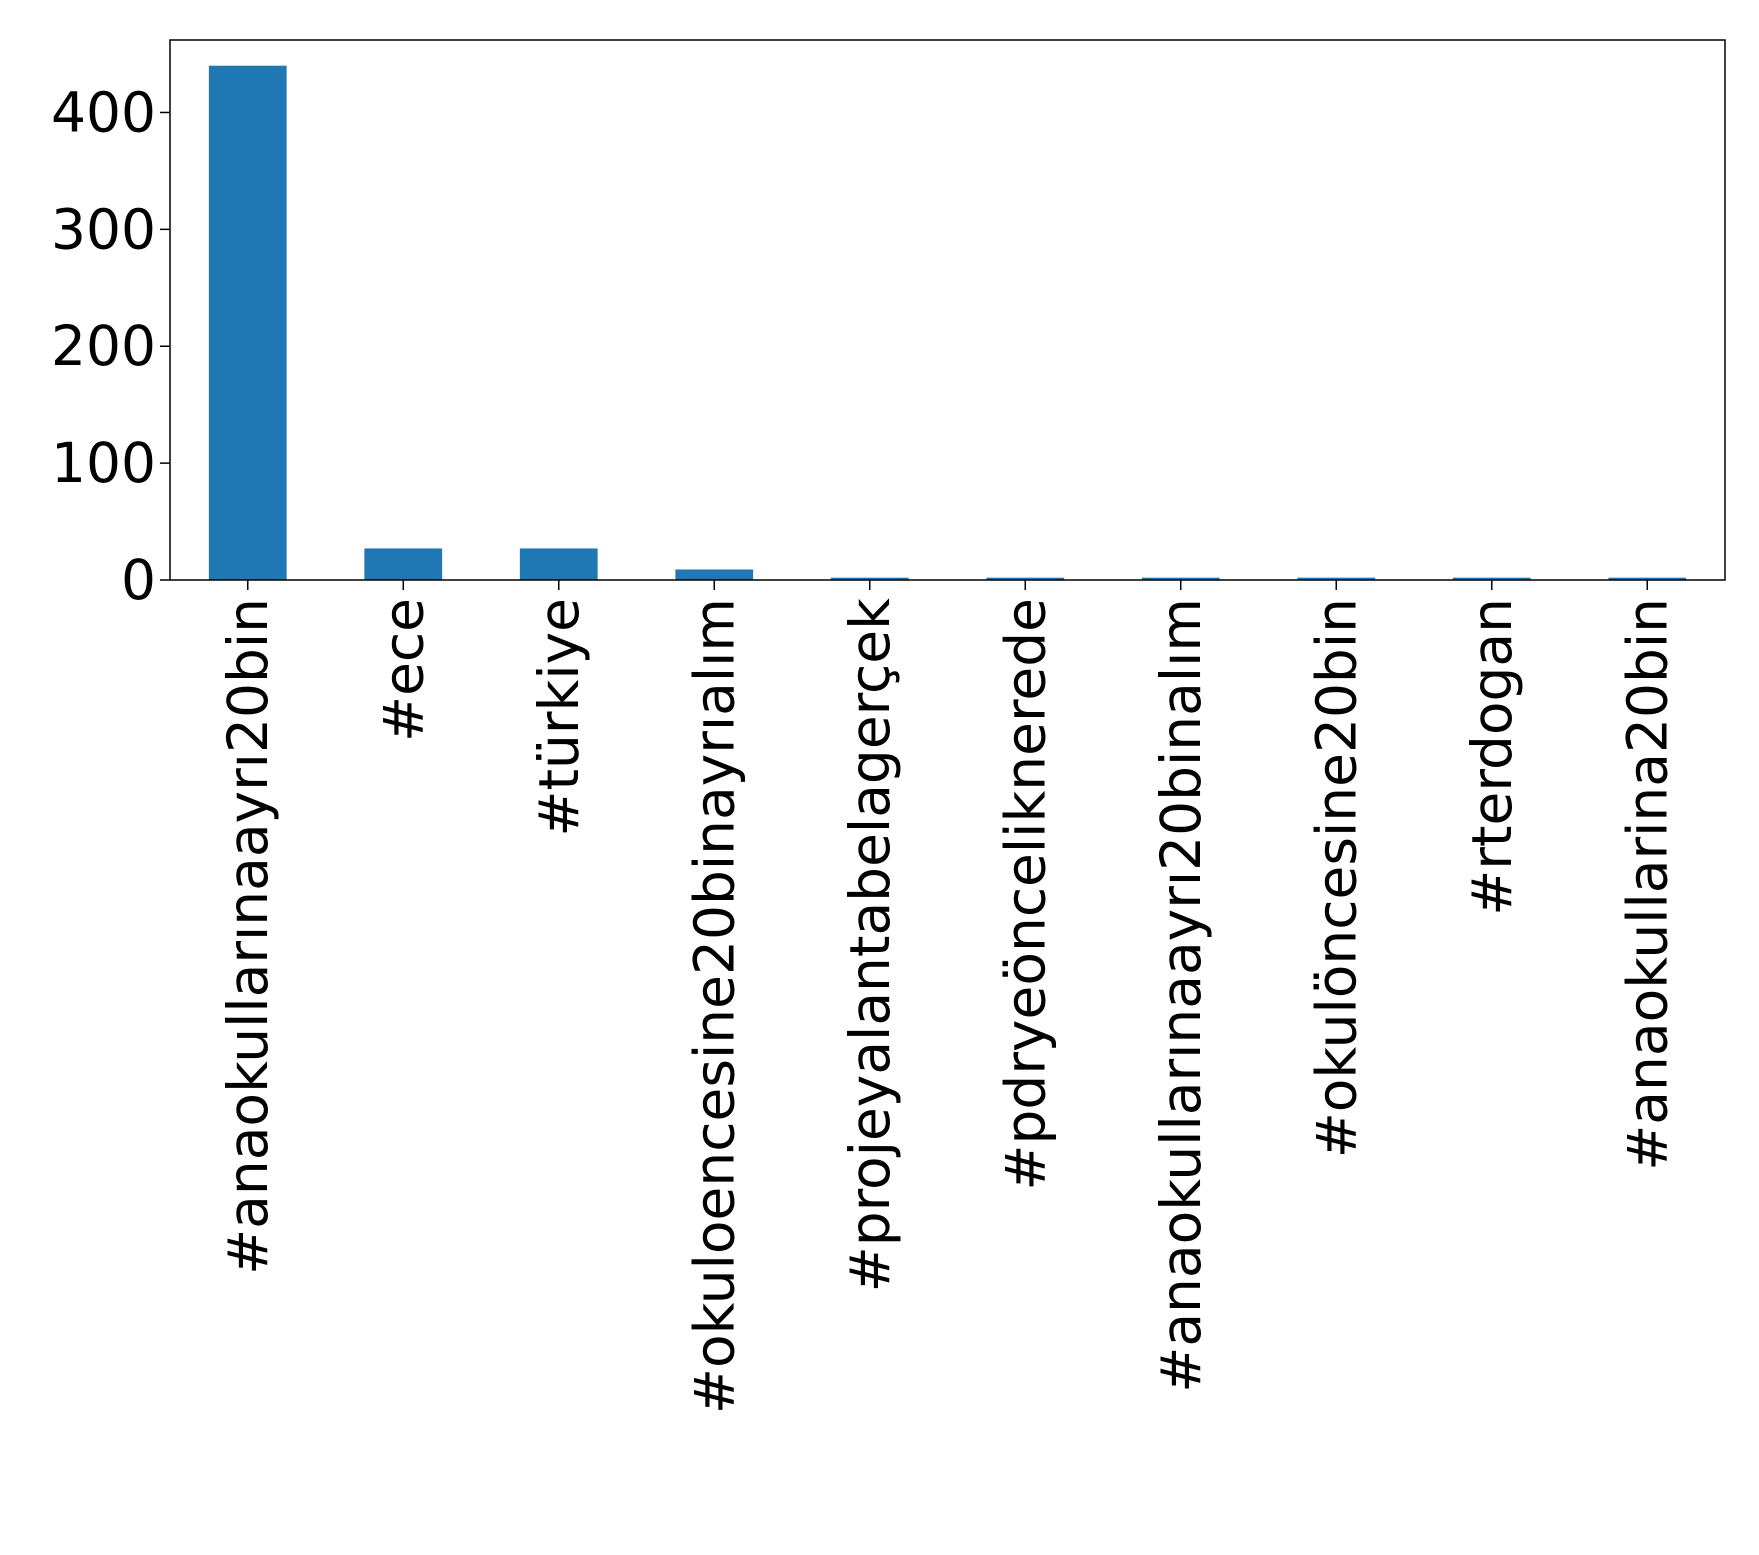 The image size is (1759, 1555). I want to click on x-tick-label: #ece, so click(403, 670).